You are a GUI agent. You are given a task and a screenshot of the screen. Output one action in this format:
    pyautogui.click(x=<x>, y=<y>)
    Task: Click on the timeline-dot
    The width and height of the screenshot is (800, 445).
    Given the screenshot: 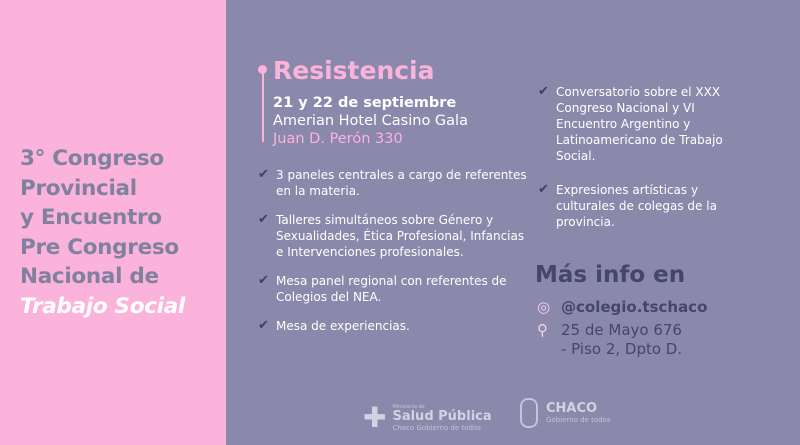 What is the action you would take?
    pyautogui.click(x=262, y=69)
    